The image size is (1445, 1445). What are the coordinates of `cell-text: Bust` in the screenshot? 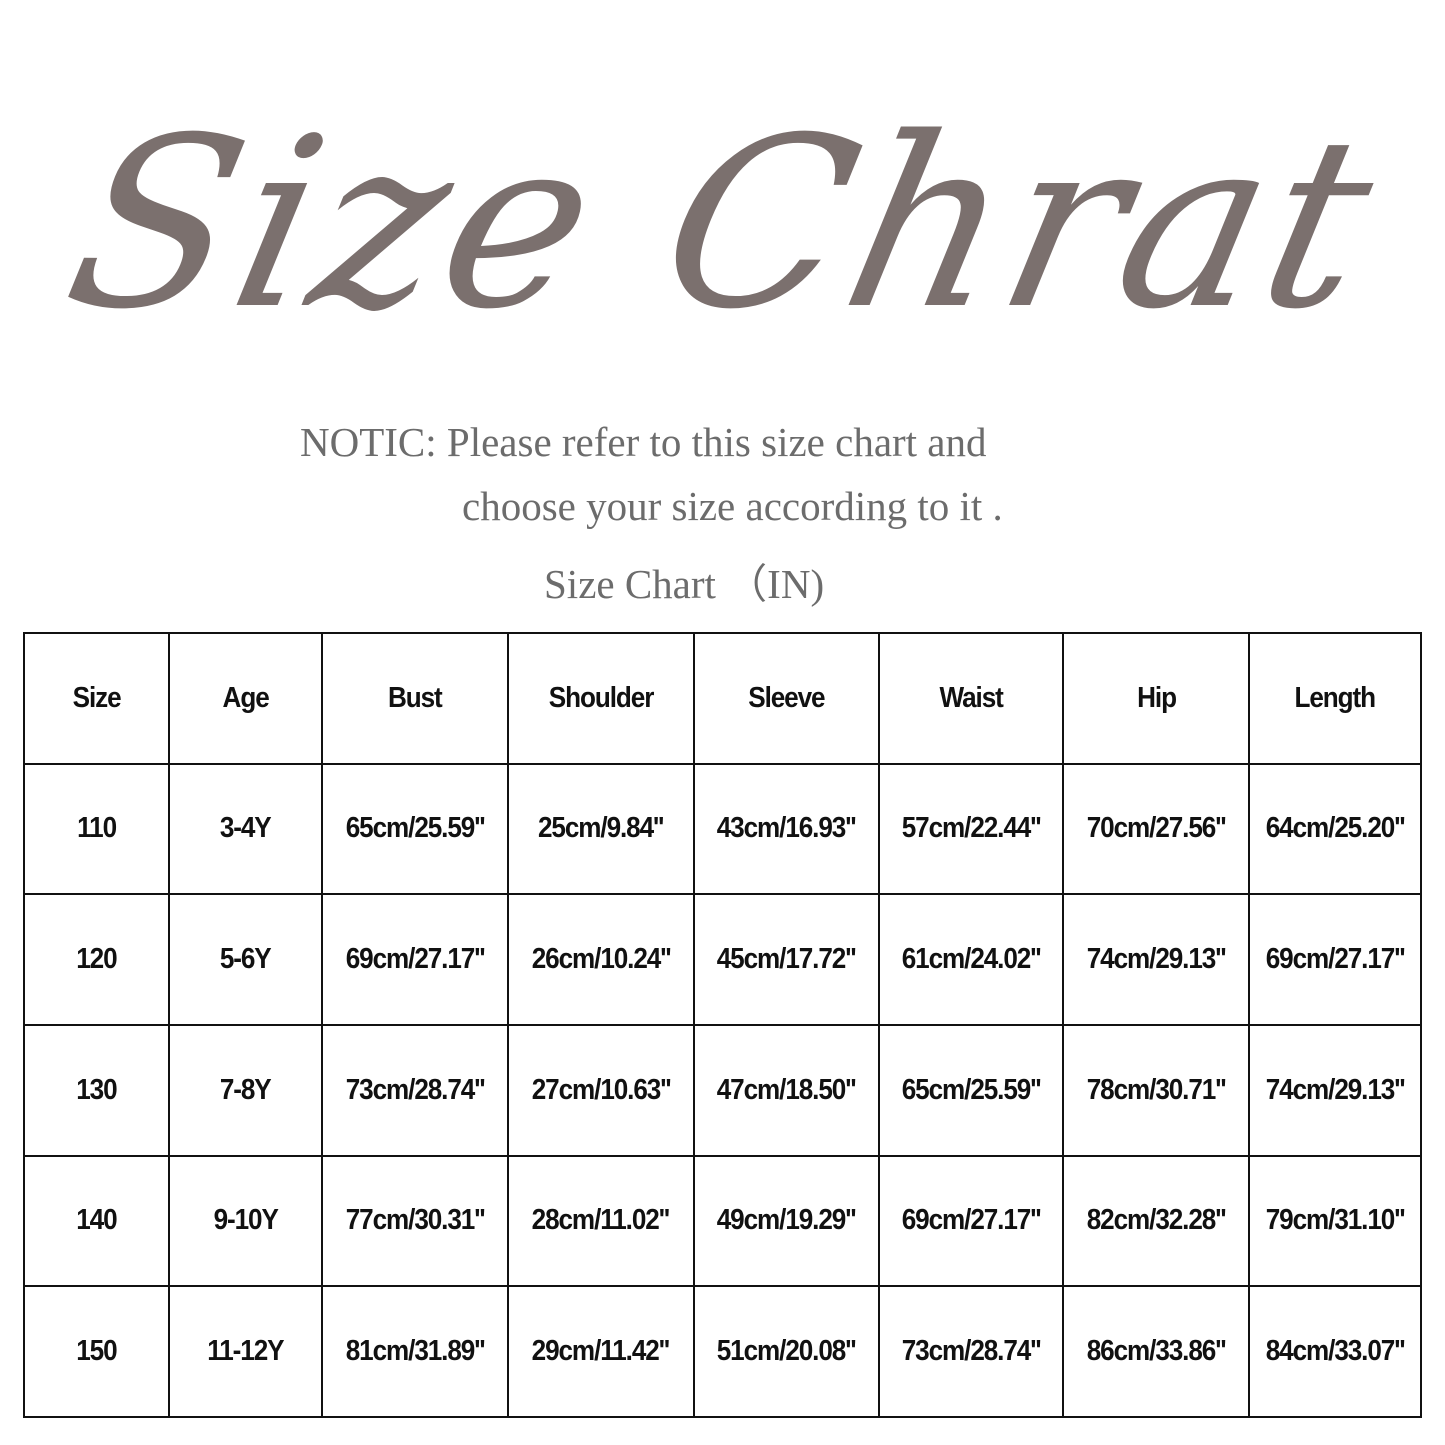 It's located at (415, 697).